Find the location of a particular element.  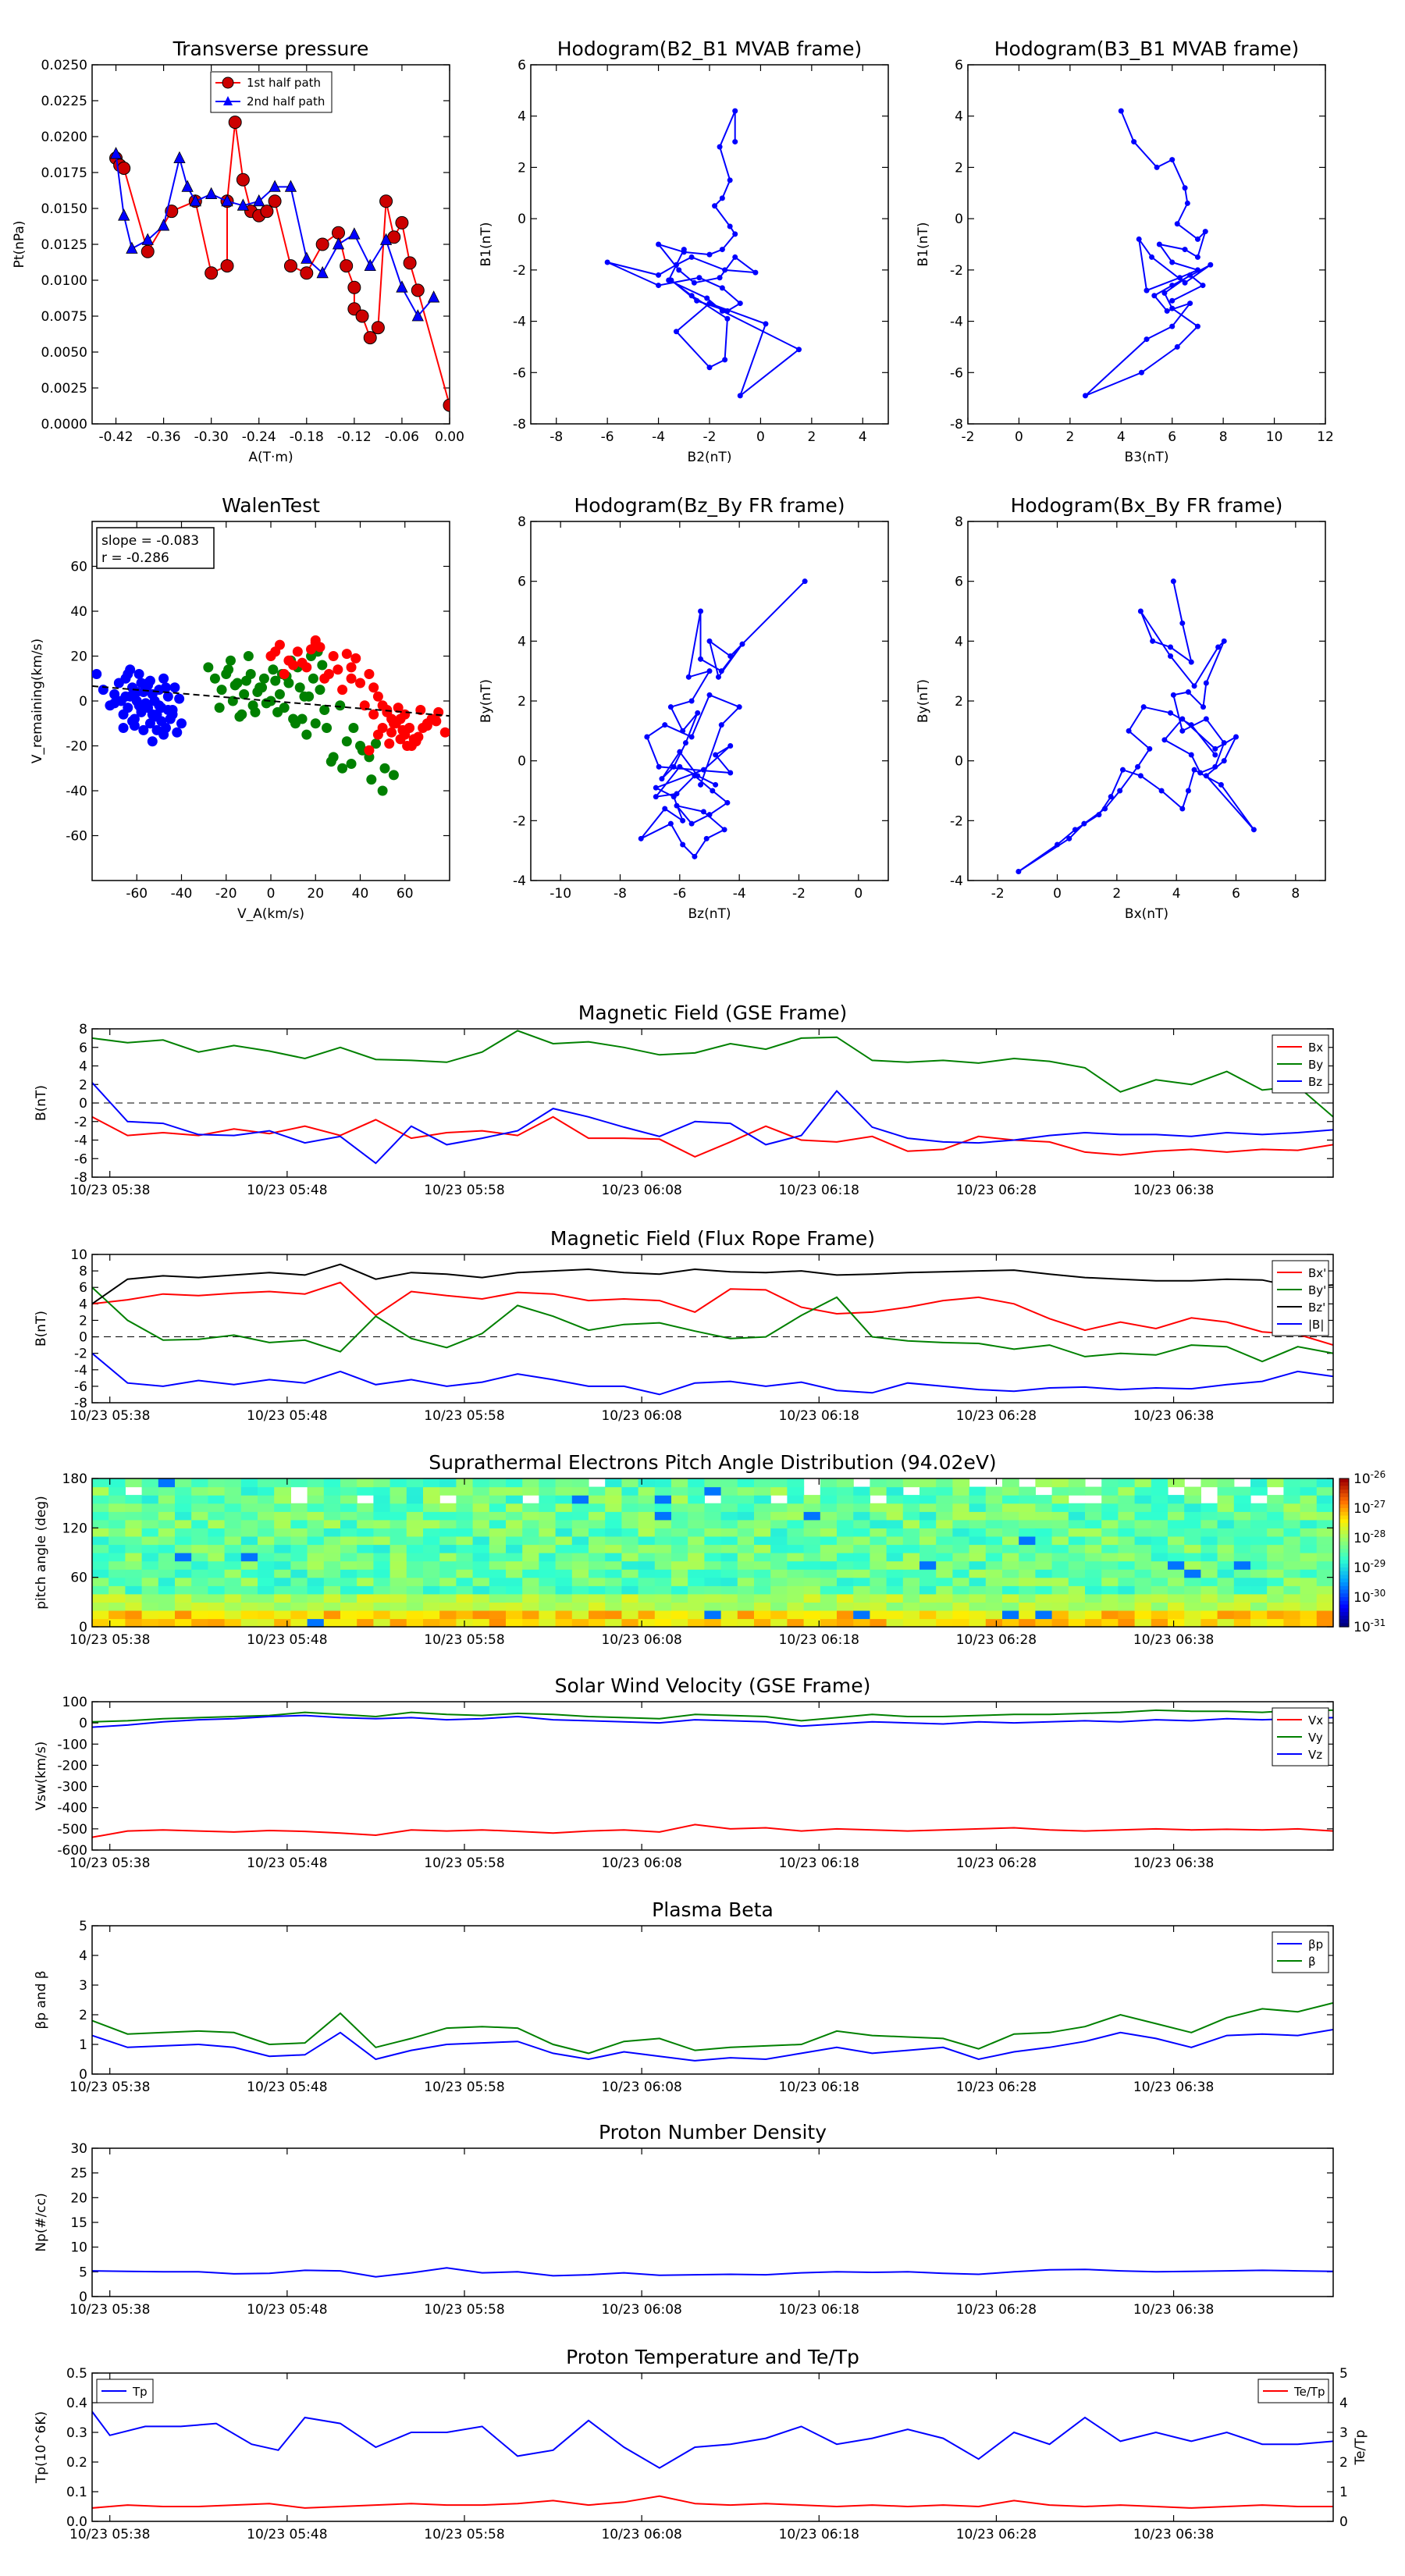

x-tick-label: 10/23 06:38 is located at coordinates (1173, 1863).